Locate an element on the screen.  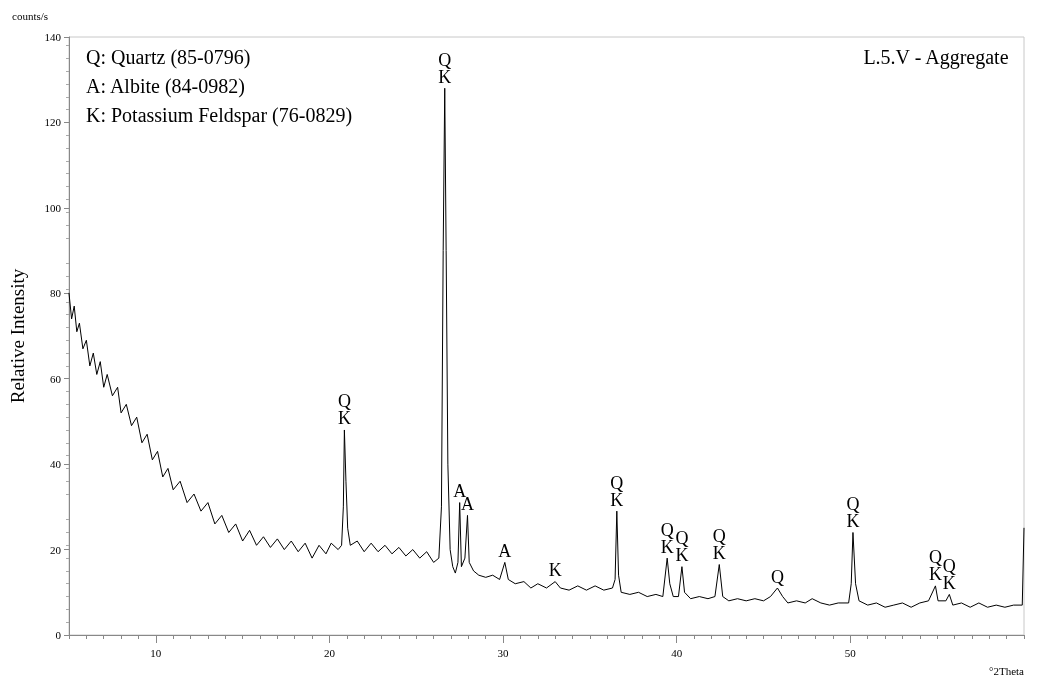
y-tick-label: 100 is located at coordinates (53, 207).